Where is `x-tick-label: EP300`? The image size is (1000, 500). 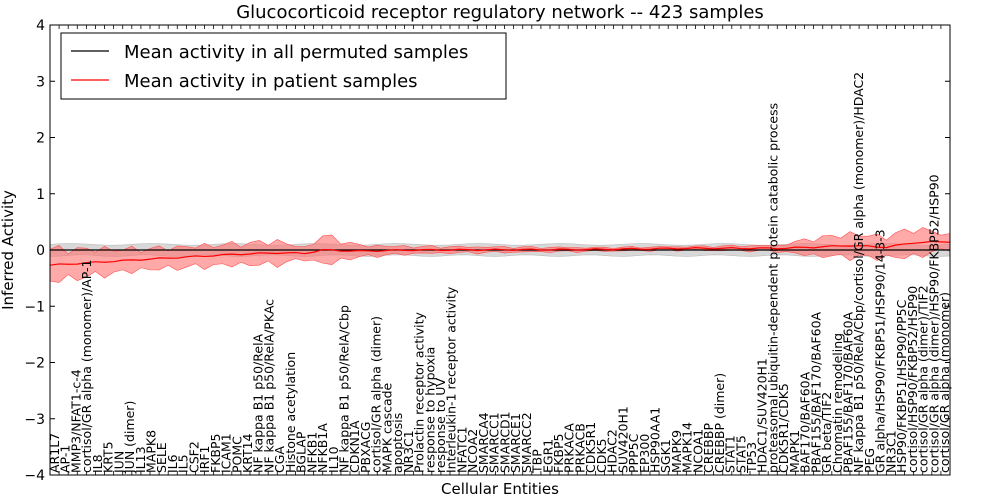 x-tick-label: EP300 is located at coordinates (644, 453).